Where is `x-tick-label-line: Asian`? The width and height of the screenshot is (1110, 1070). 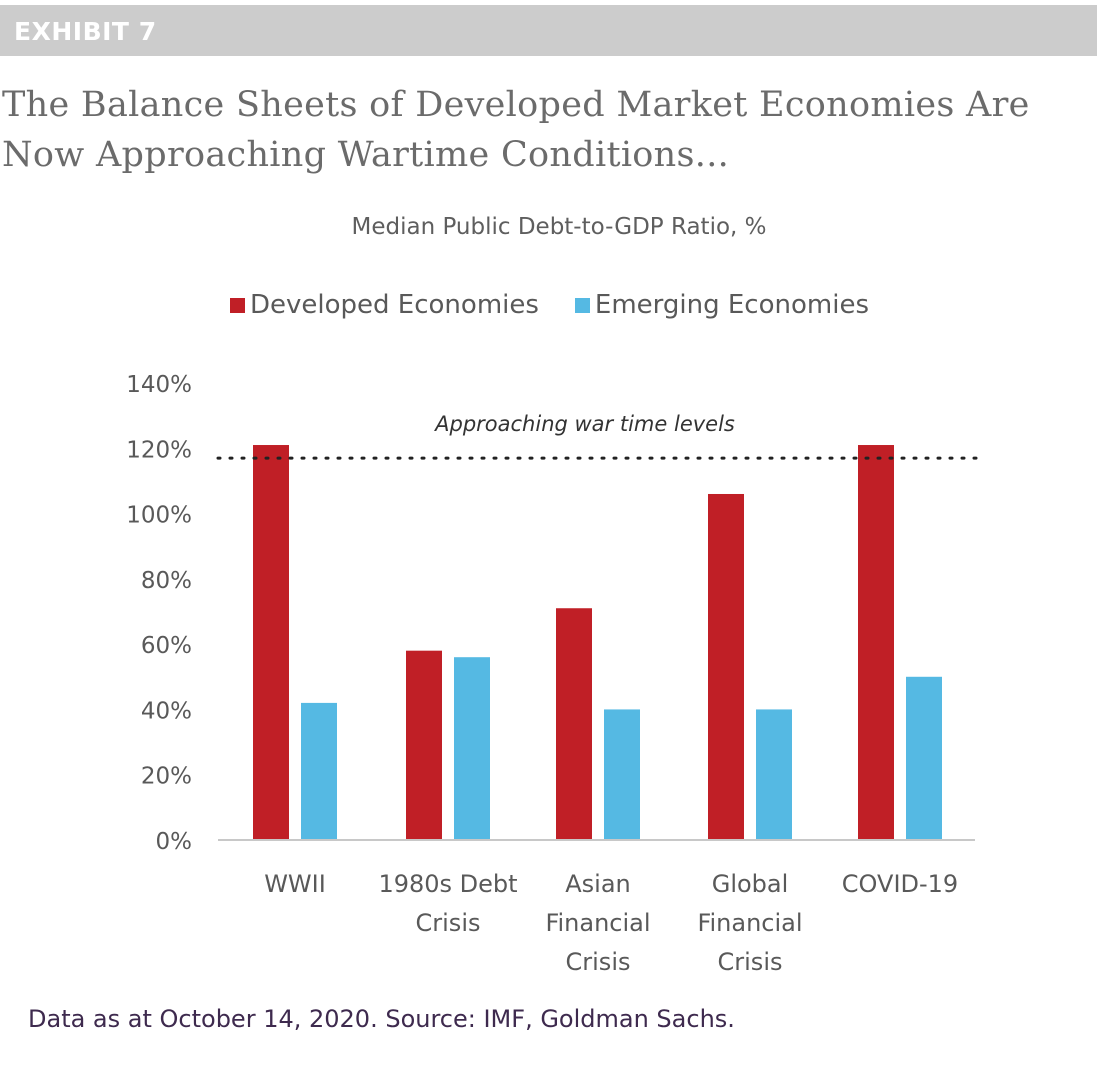
x-tick-label-line: Asian is located at coordinates (598, 884).